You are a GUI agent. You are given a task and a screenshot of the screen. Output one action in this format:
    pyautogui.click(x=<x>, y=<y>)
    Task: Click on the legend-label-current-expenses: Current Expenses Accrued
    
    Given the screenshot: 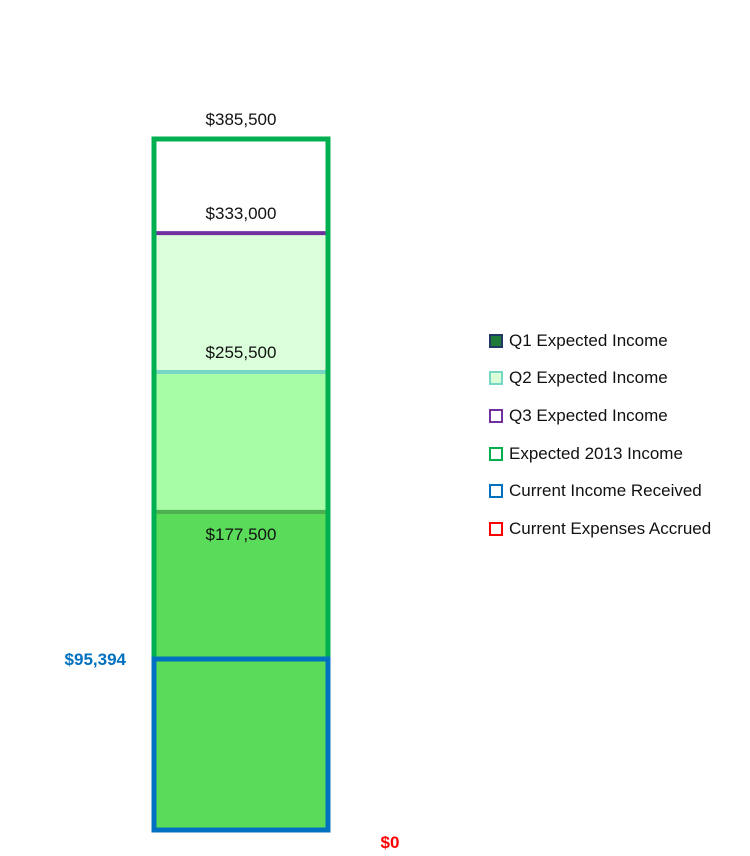 What is the action you would take?
    pyautogui.click(x=610, y=528)
    